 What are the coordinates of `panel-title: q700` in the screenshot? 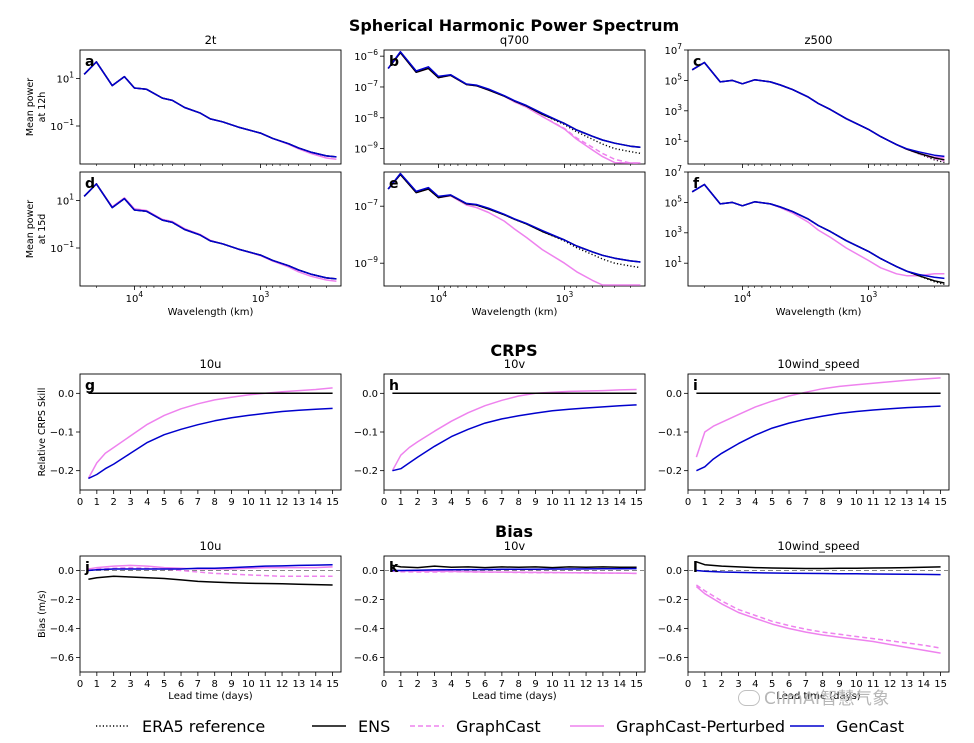 It's located at (514, 40).